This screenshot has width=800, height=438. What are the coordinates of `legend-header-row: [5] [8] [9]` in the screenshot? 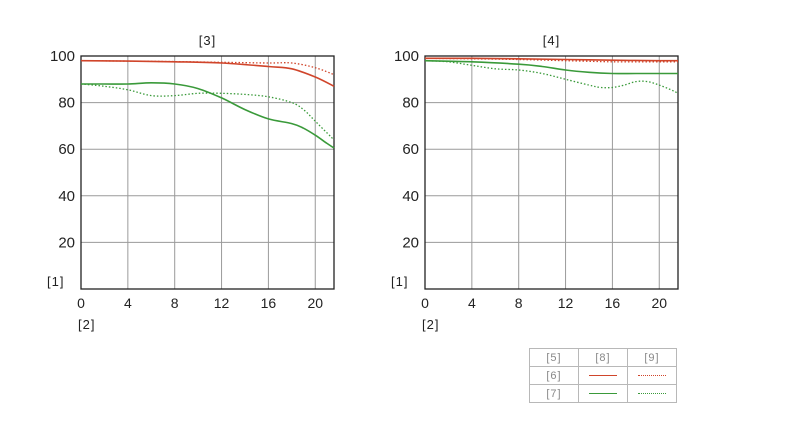 It's located at (603, 357).